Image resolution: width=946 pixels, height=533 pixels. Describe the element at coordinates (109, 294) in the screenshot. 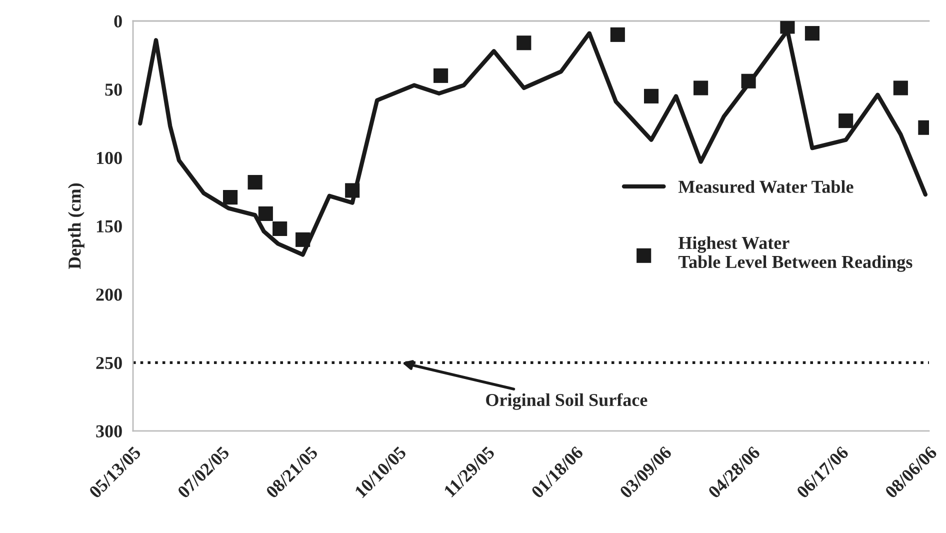

I see `y-tick-label: 200` at that location.